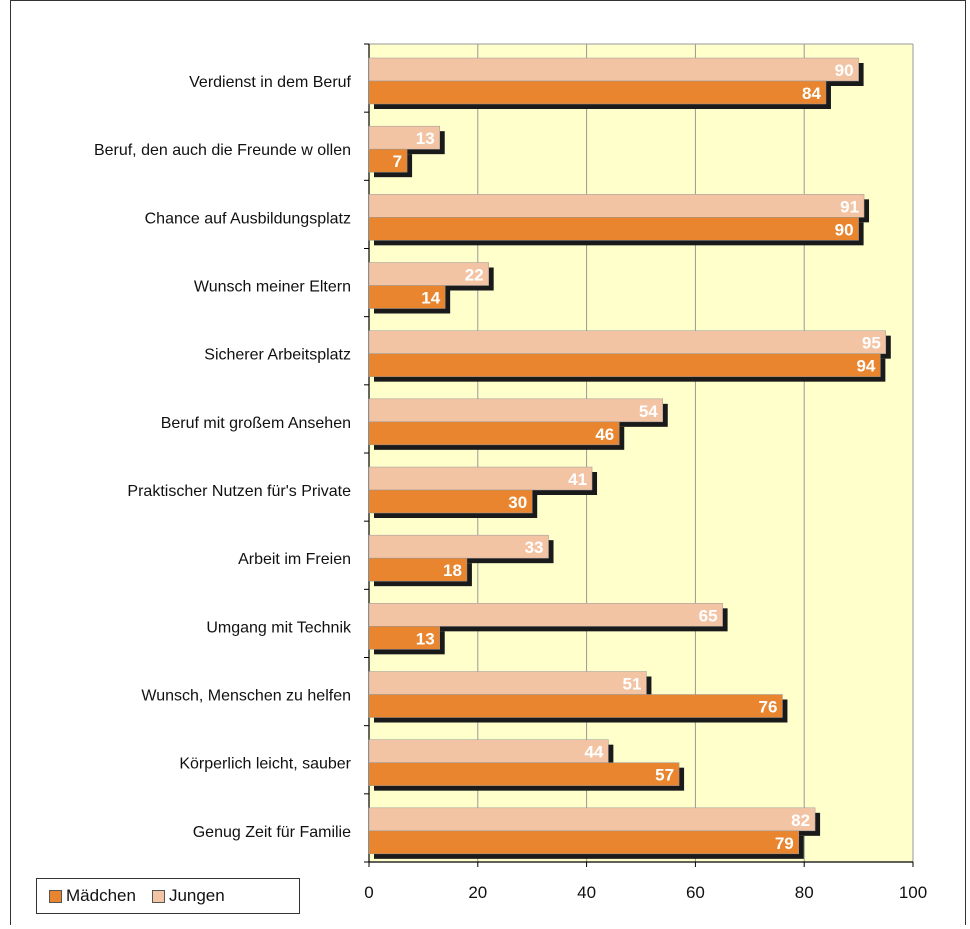 This screenshot has height=929, width=970. What do you see at coordinates (397, 161) in the screenshot?
I see `data-label-maedchen: 7` at bounding box center [397, 161].